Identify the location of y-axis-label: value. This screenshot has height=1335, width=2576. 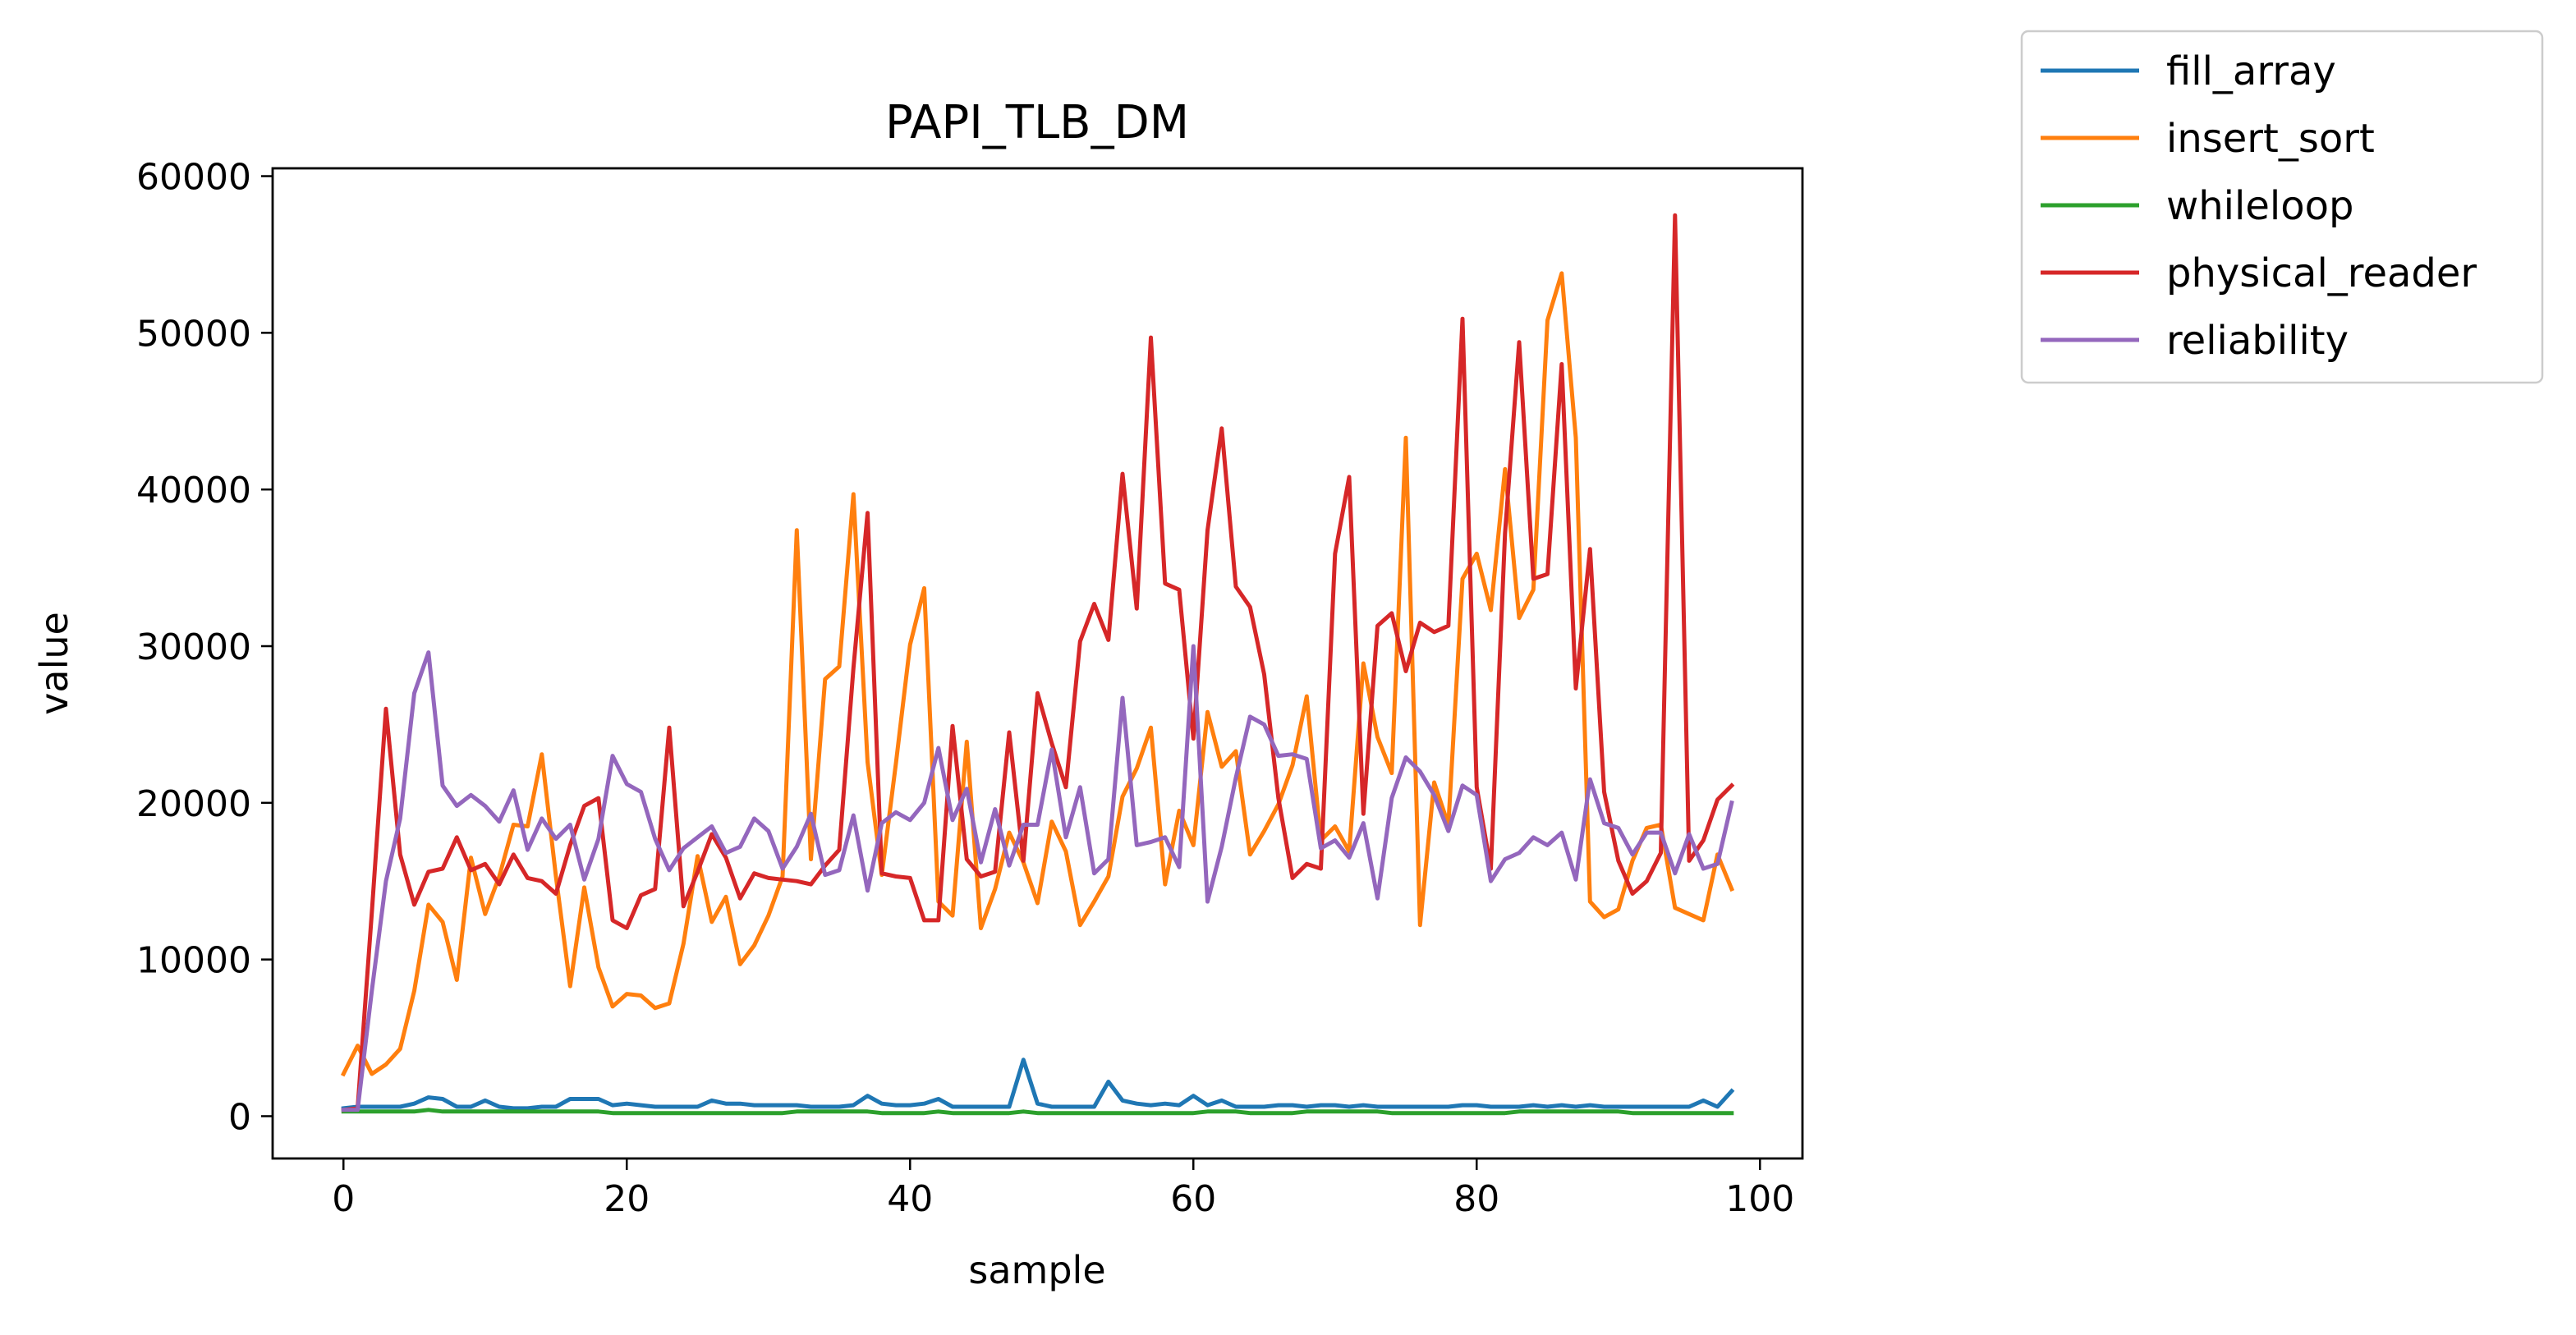
(54, 663).